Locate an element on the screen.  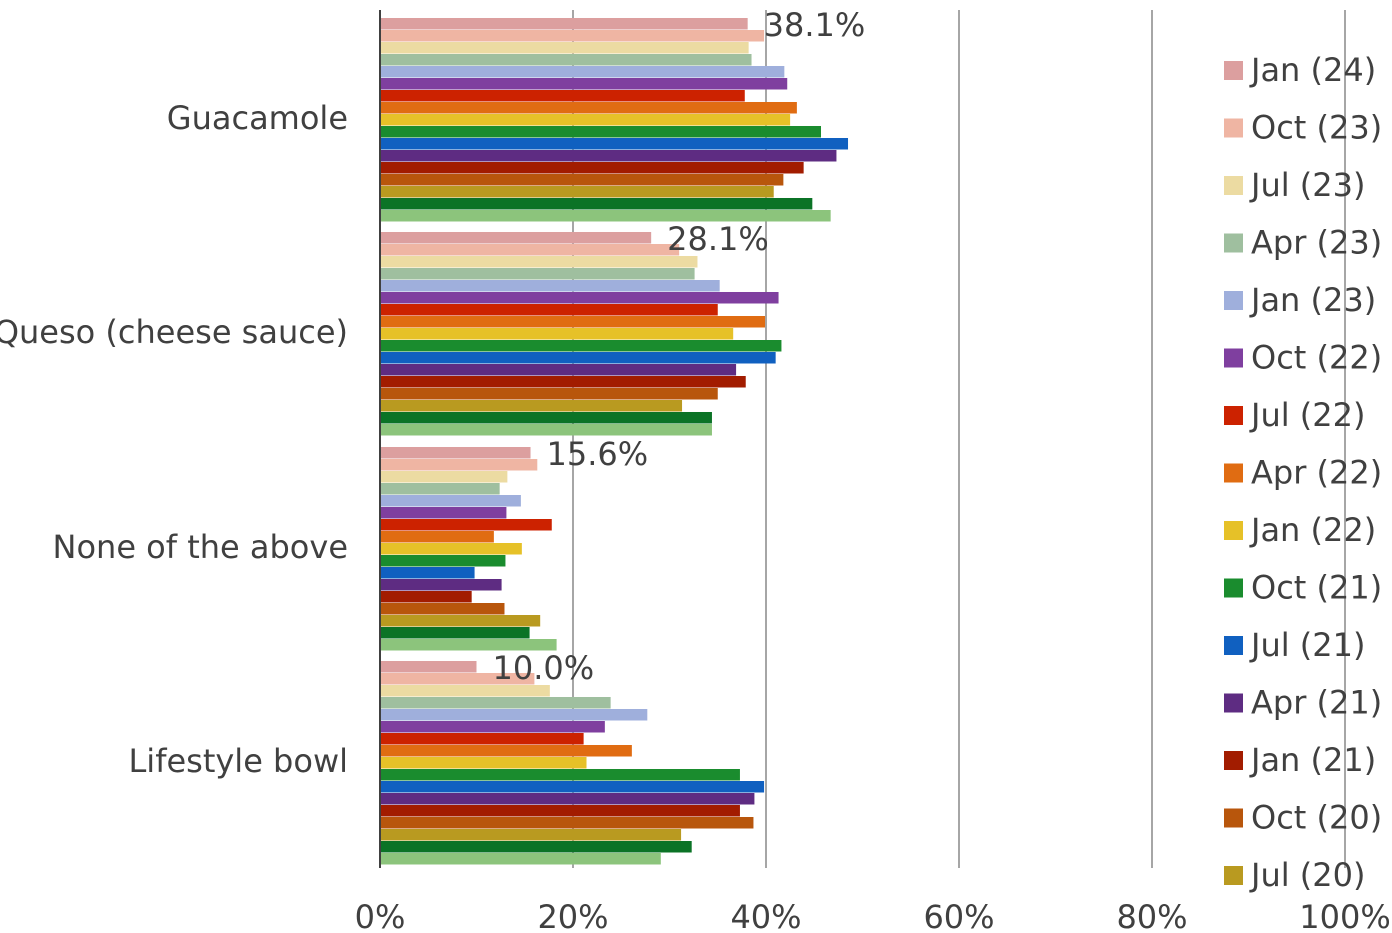
data-label: 28.1% is located at coordinates (718, 239).